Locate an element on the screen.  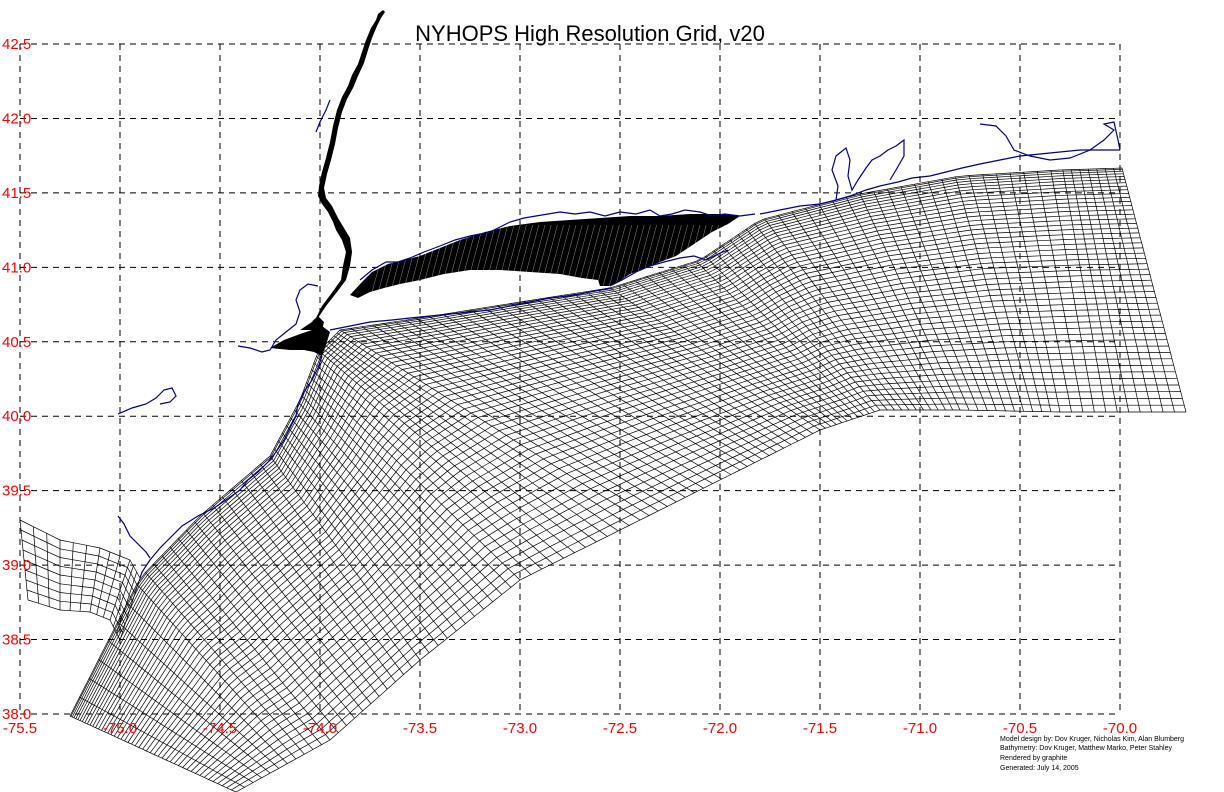
long-island-sound-mesh is located at coordinates (553, 257).